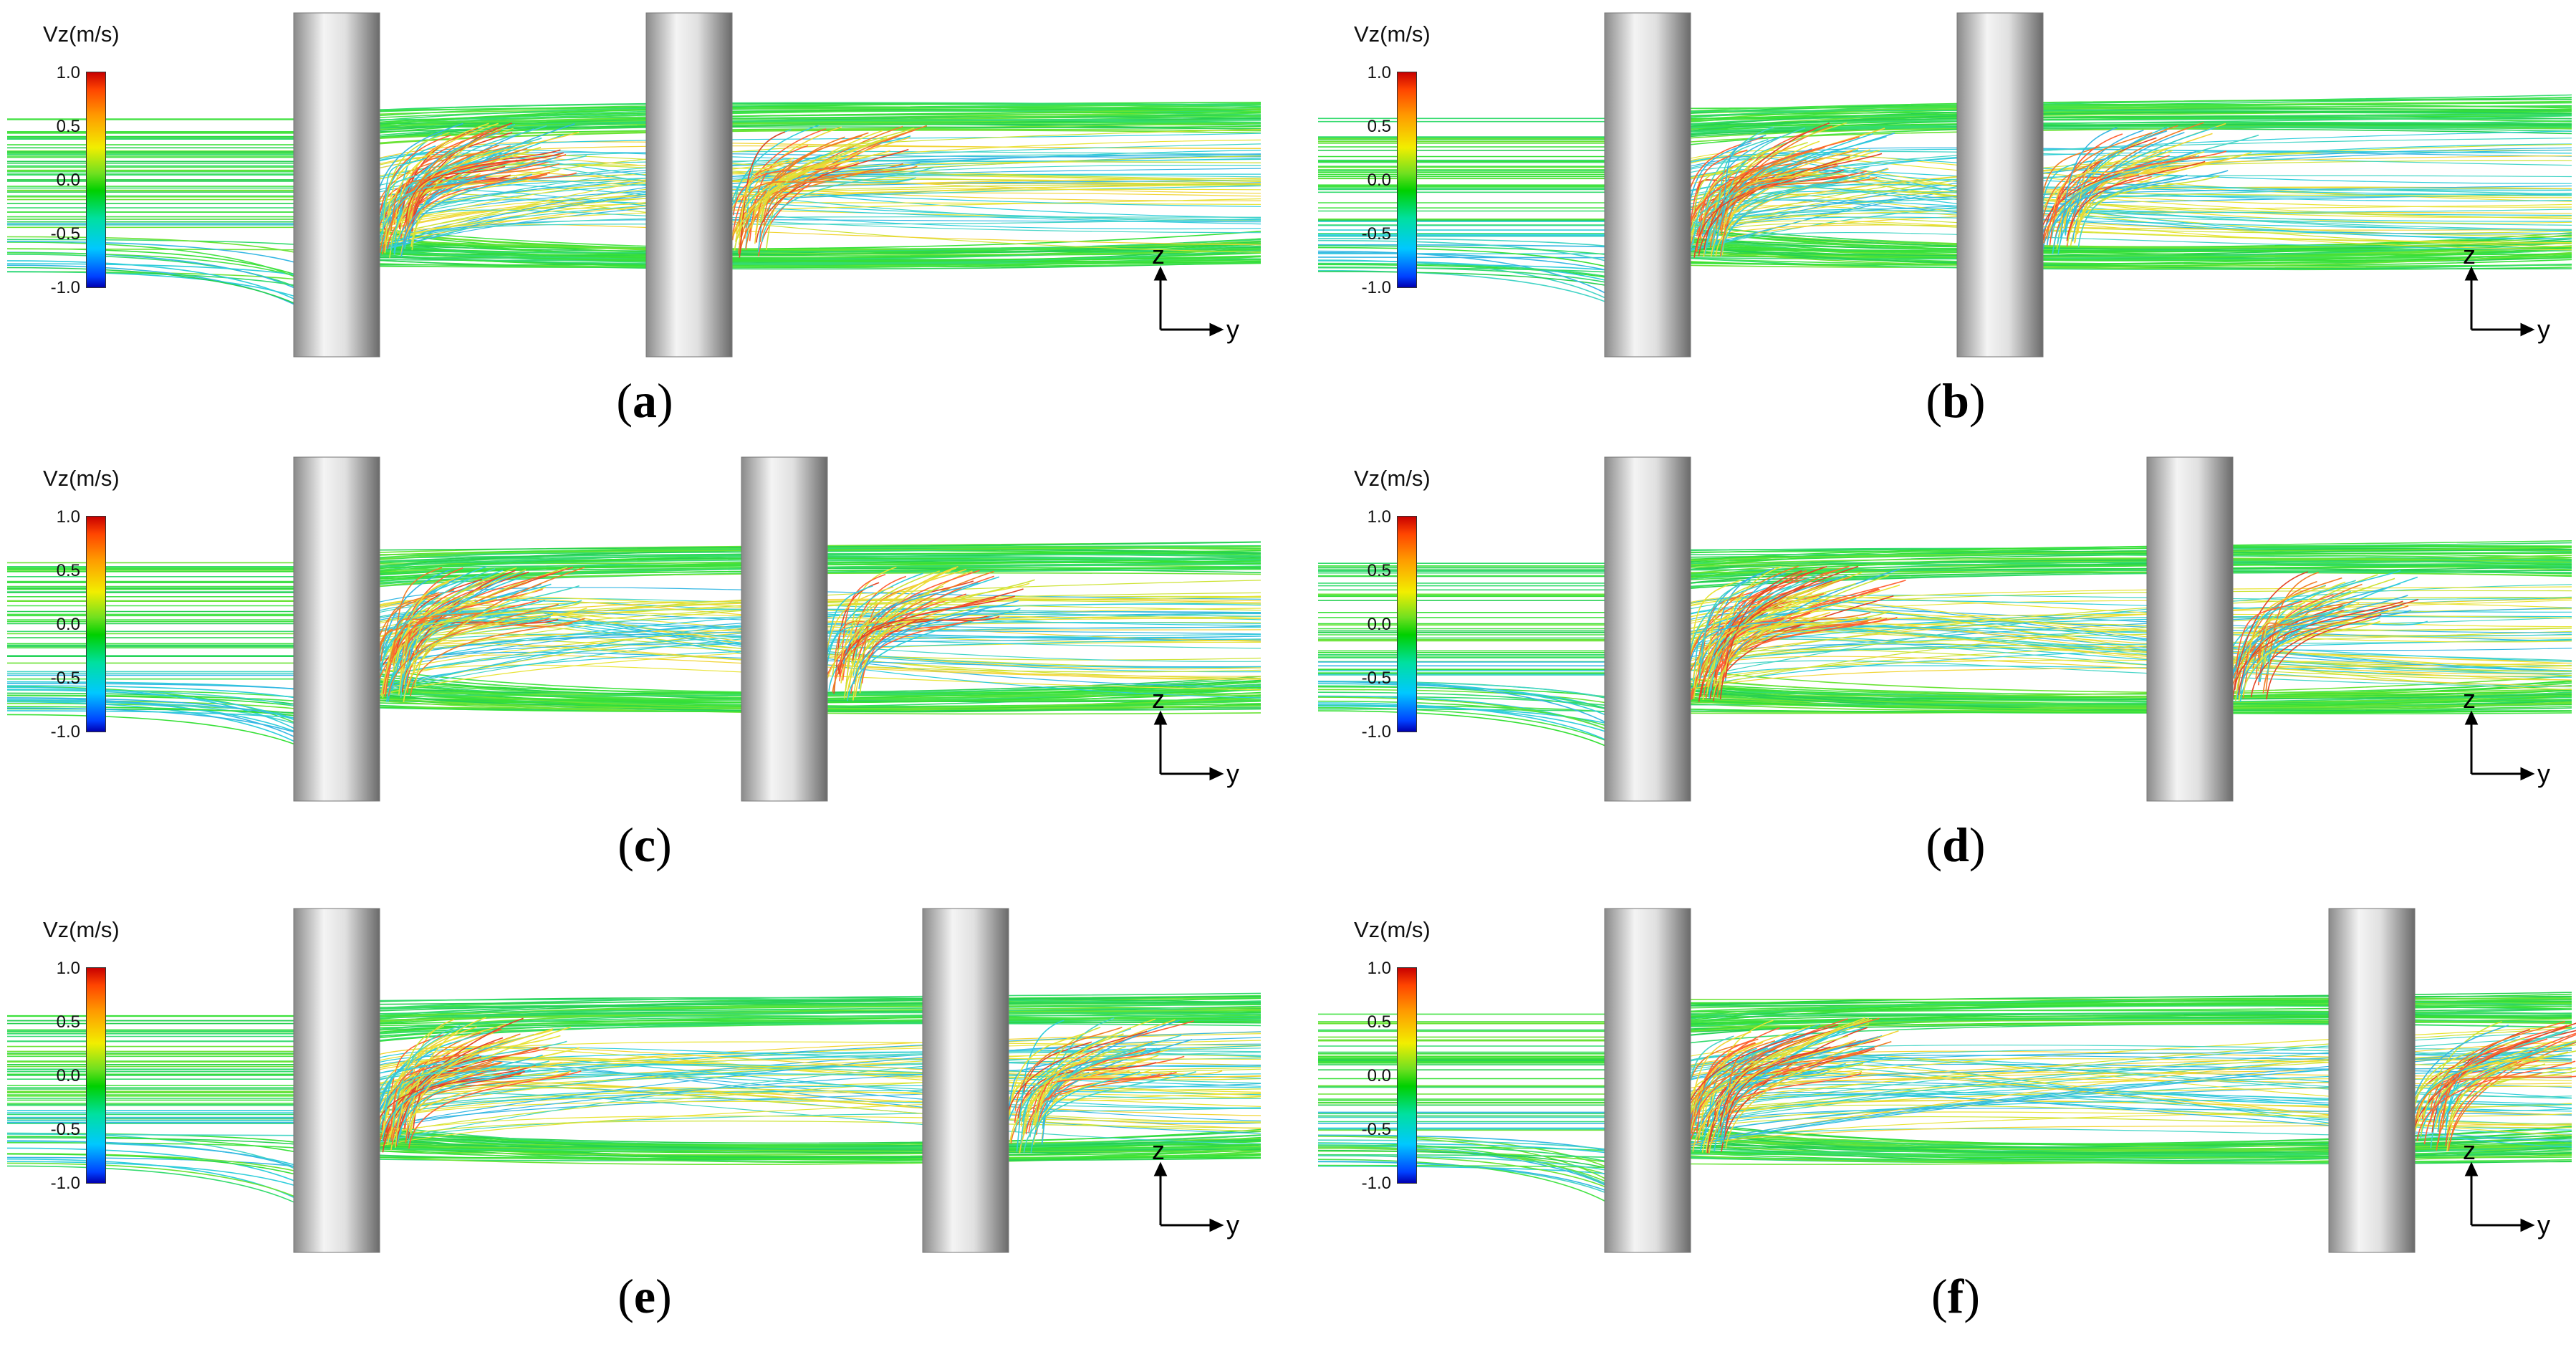  I want to click on panel-caption: (c), so click(644, 845).